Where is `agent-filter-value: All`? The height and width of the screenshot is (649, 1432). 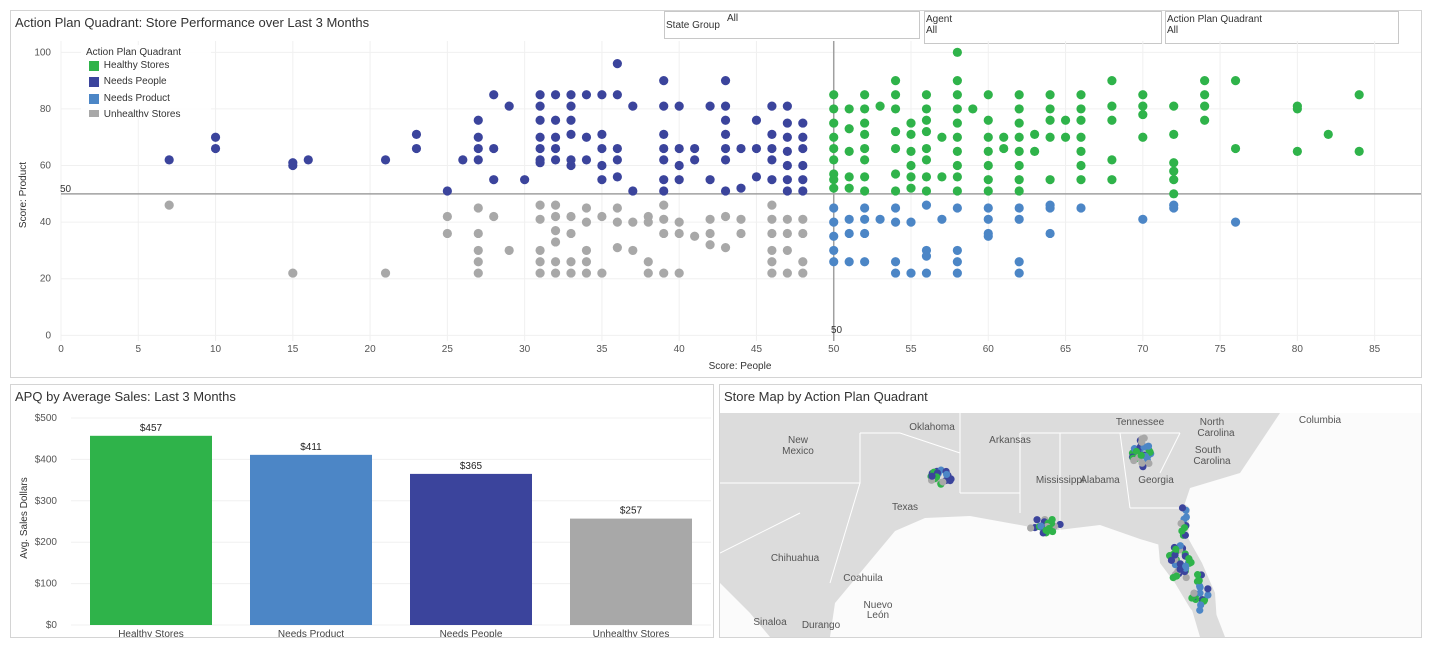 agent-filter-value: All is located at coordinates (932, 30).